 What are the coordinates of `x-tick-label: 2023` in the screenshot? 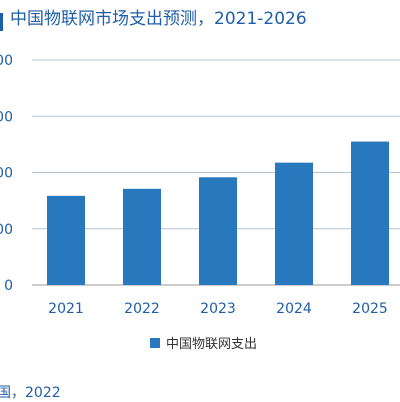 It's located at (218, 309).